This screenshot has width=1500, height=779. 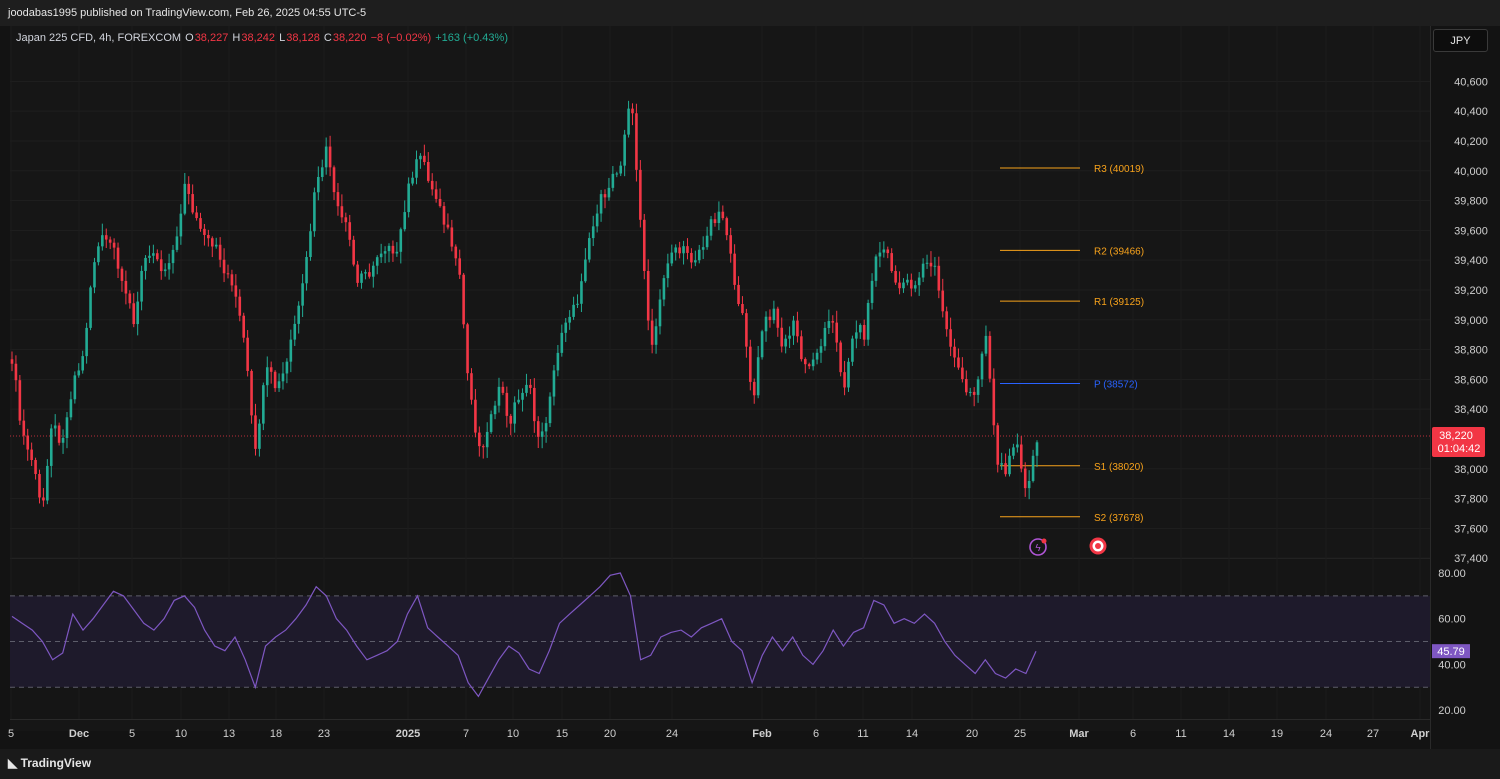 I want to click on close-value: 38,220, so click(x=349, y=38).